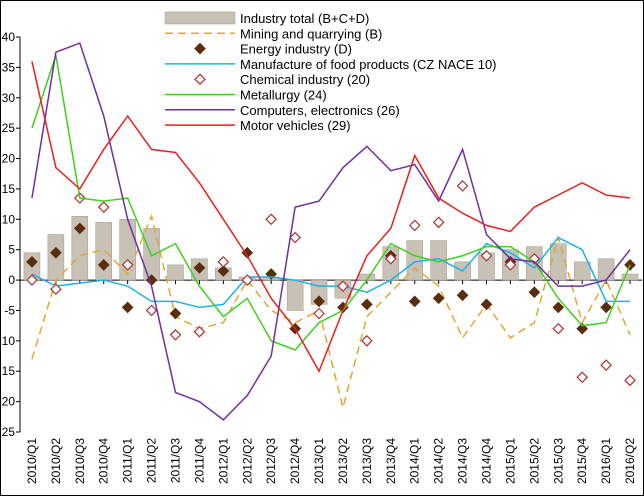 The width and height of the screenshot is (644, 496). I want to click on y-tick-label: 40, so click(9, 37).